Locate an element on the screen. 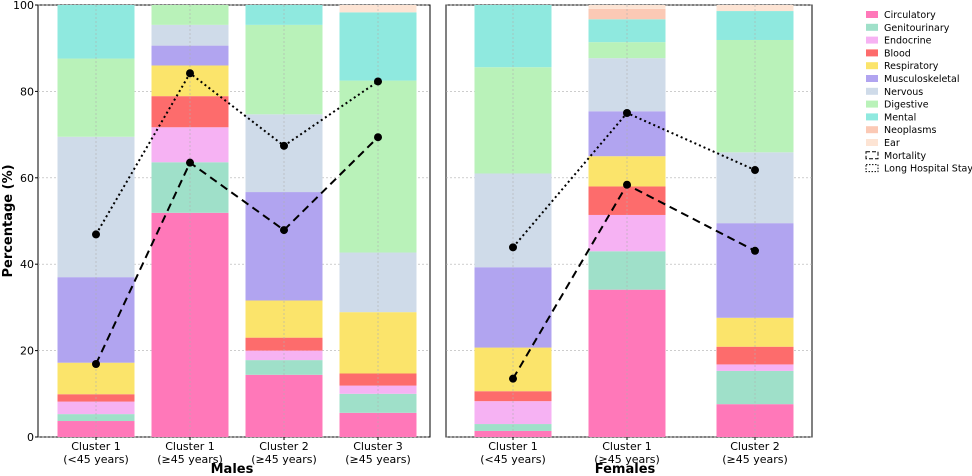 The width and height of the screenshot is (972, 476). legend-swatch-digestive is located at coordinates (872, 104).